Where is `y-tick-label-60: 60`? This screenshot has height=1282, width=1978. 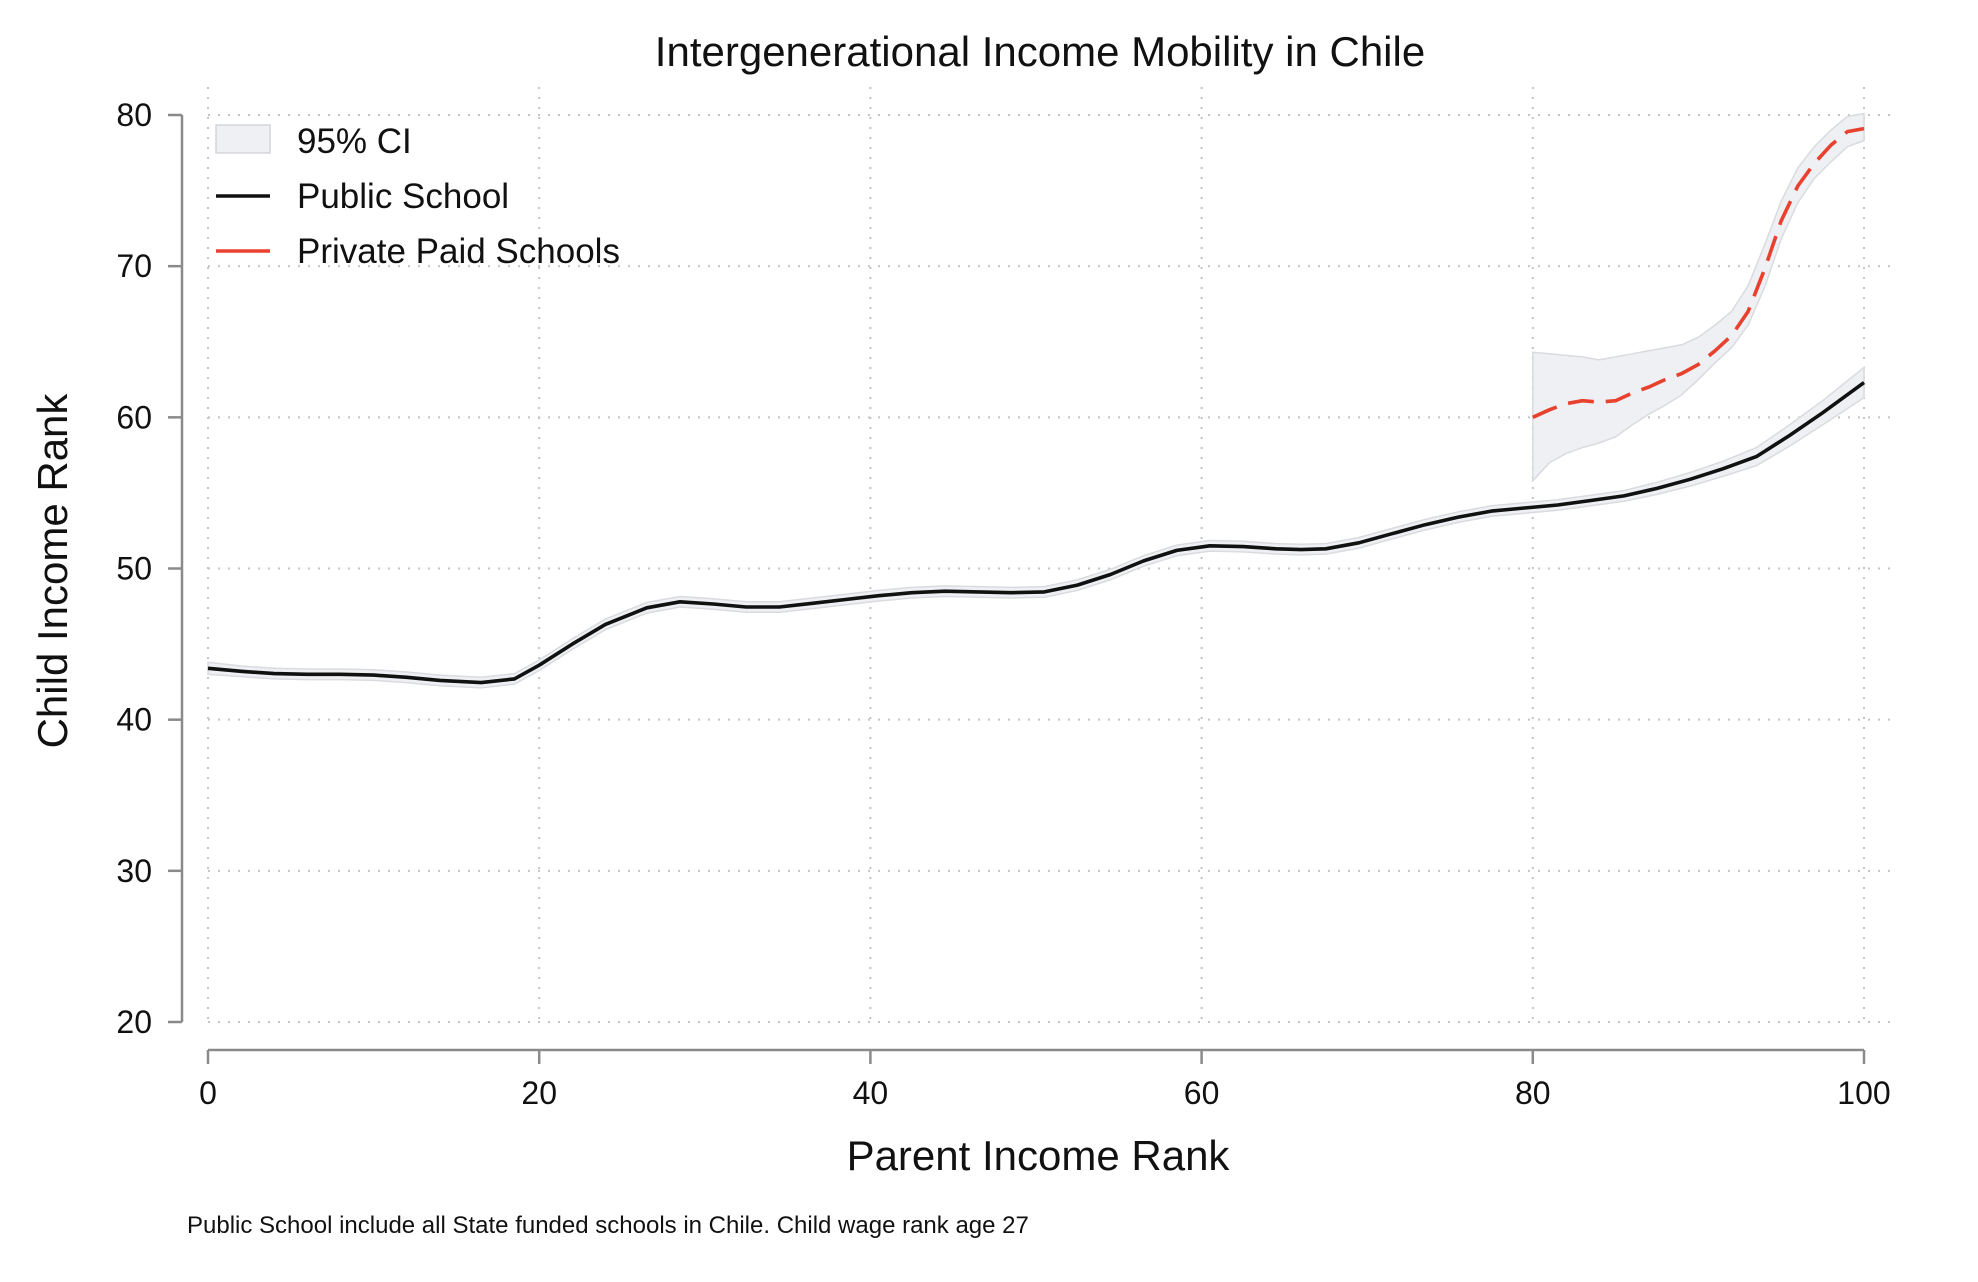 y-tick-label-60: 60 is located at coordinates (134, 417).